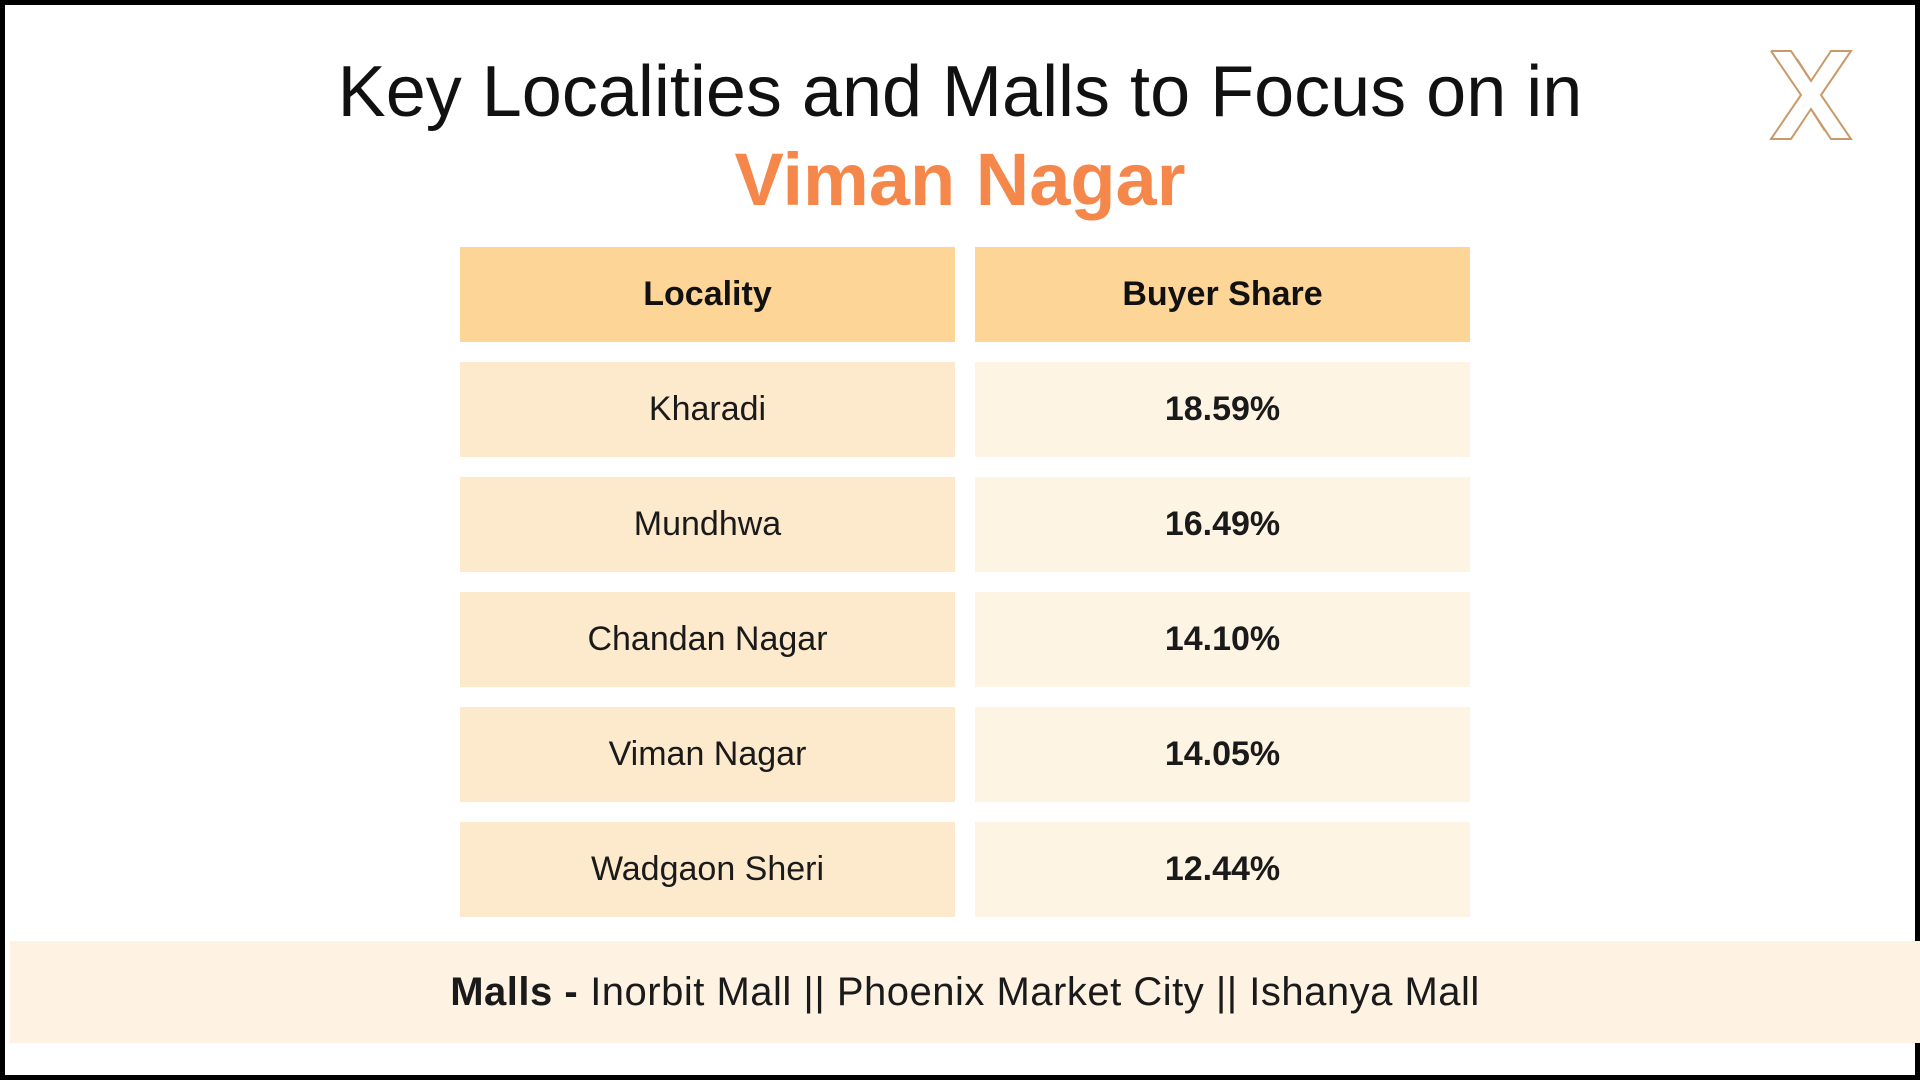 This screenshot has height=1080, width=1920. Describe the element at coordinates (965, 869) in the screenshot. I see `table-row: Wadgaon Sheri 12.44%` at that location.